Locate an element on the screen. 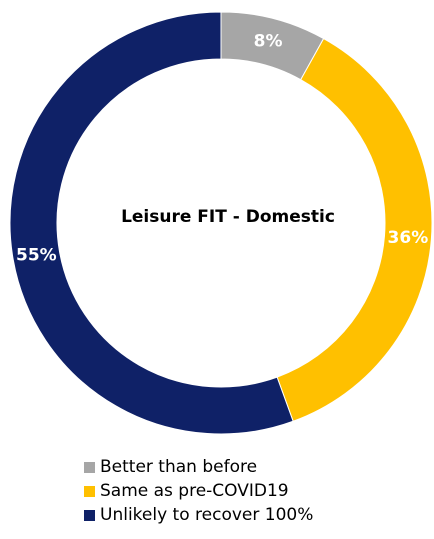  legend-label-same: Same as pre-COVID19 is located at coordinates (194, 491).